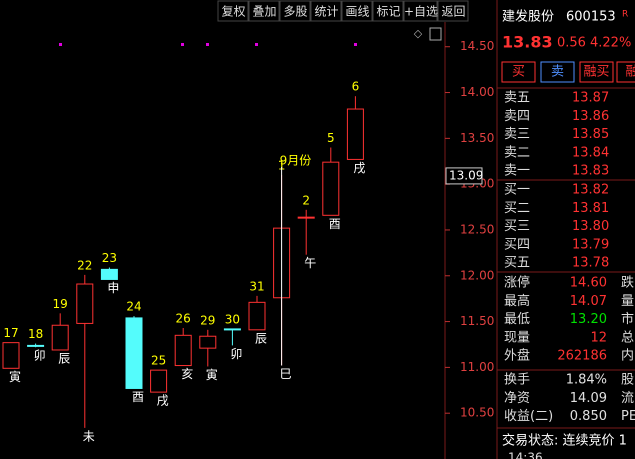  Describe the element at coordinates (525, 455) in the screenshot. I see `last-time: 14:36` at that location.